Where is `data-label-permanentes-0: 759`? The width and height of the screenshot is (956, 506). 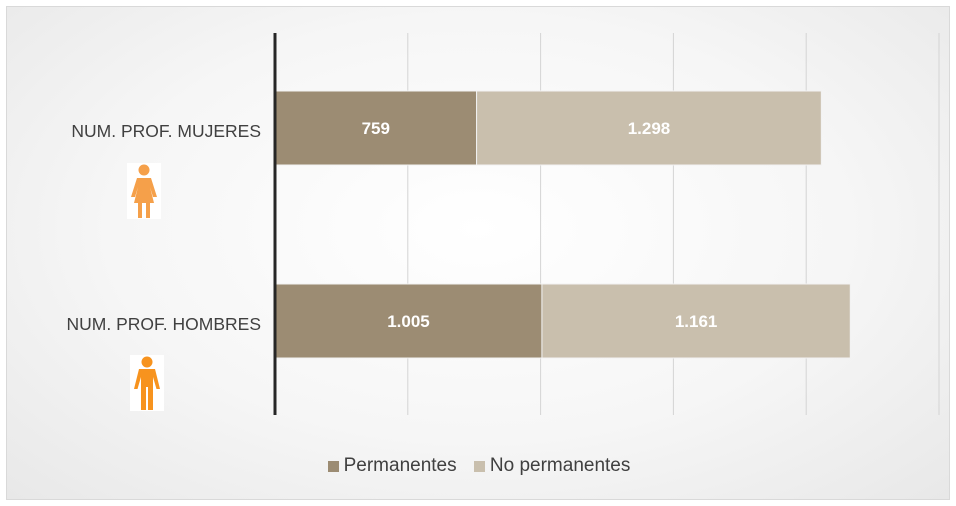
data-label-permanentes-0: 759 is located at coordinates (376, 128).